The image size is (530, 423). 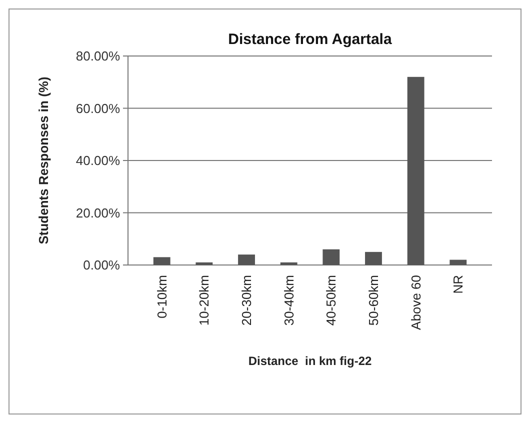 What do you see at coordinates (374, 300) in the screenshot?
I see `x-tick-label: 50-60km` at bounding box center [374, 300].